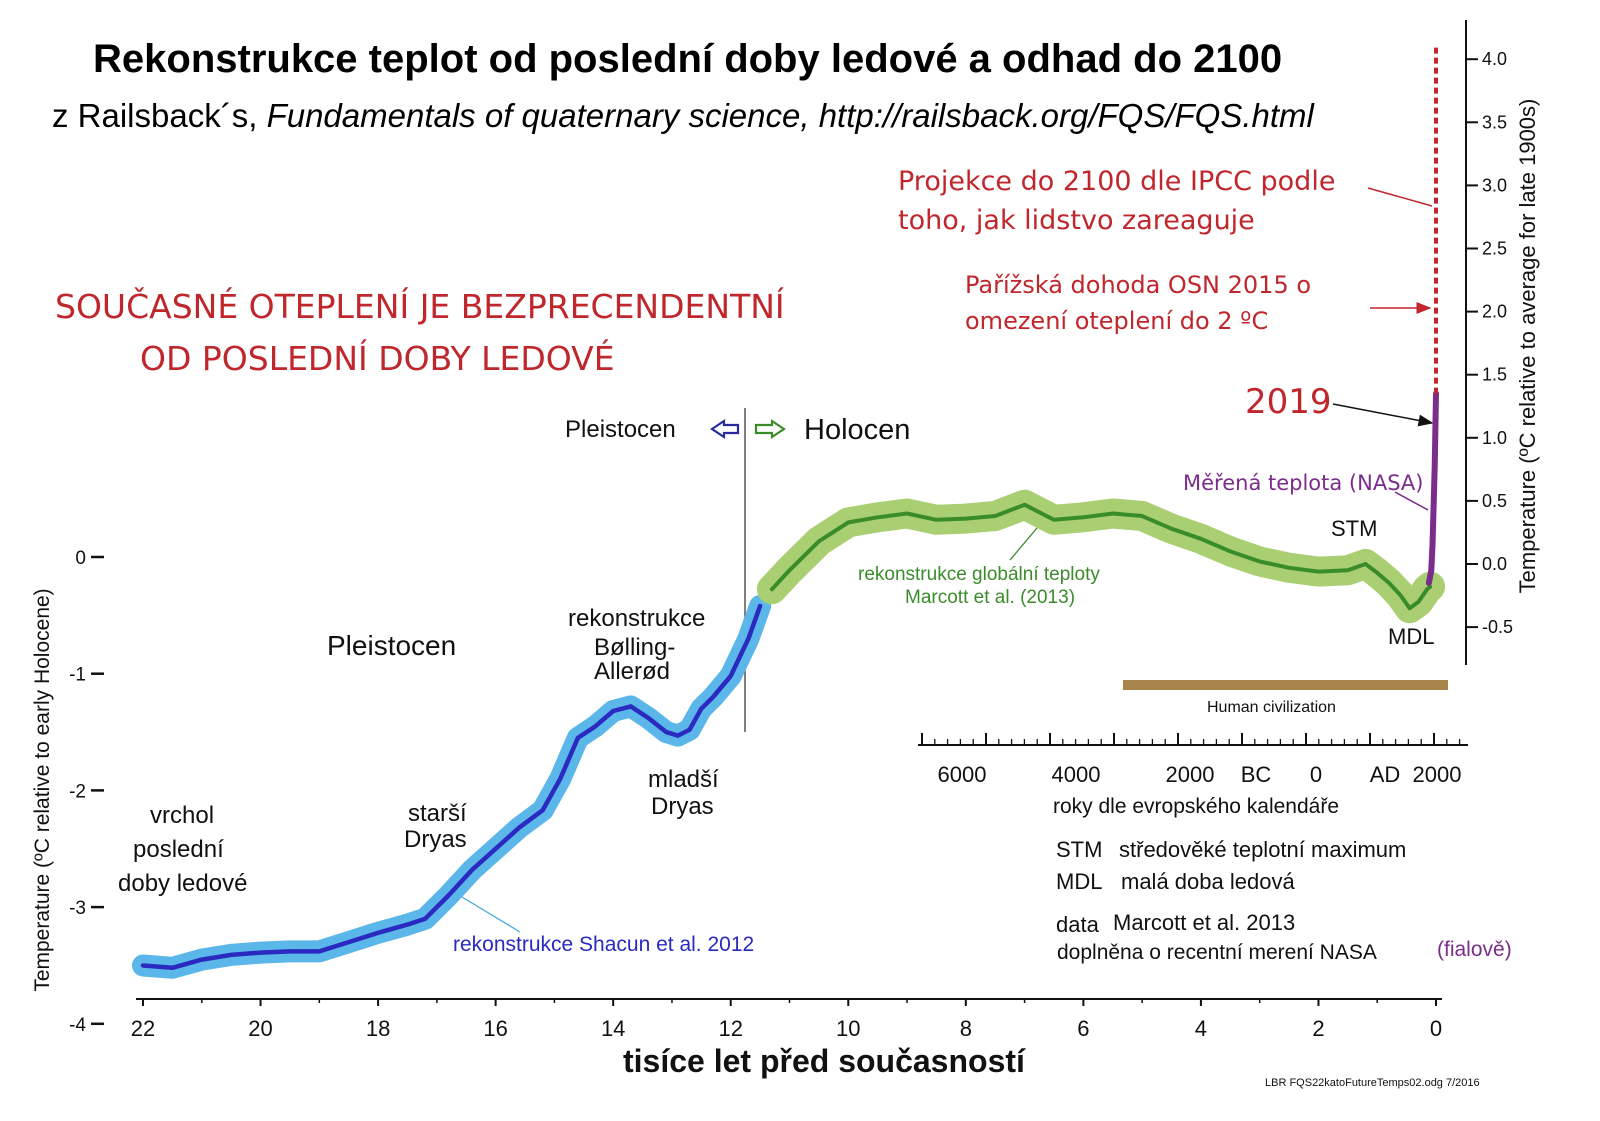  Describe the element at coordinates (159, 115) in the screenshot. I see `subtitle-prefix: z Railsback´s,` at that location.